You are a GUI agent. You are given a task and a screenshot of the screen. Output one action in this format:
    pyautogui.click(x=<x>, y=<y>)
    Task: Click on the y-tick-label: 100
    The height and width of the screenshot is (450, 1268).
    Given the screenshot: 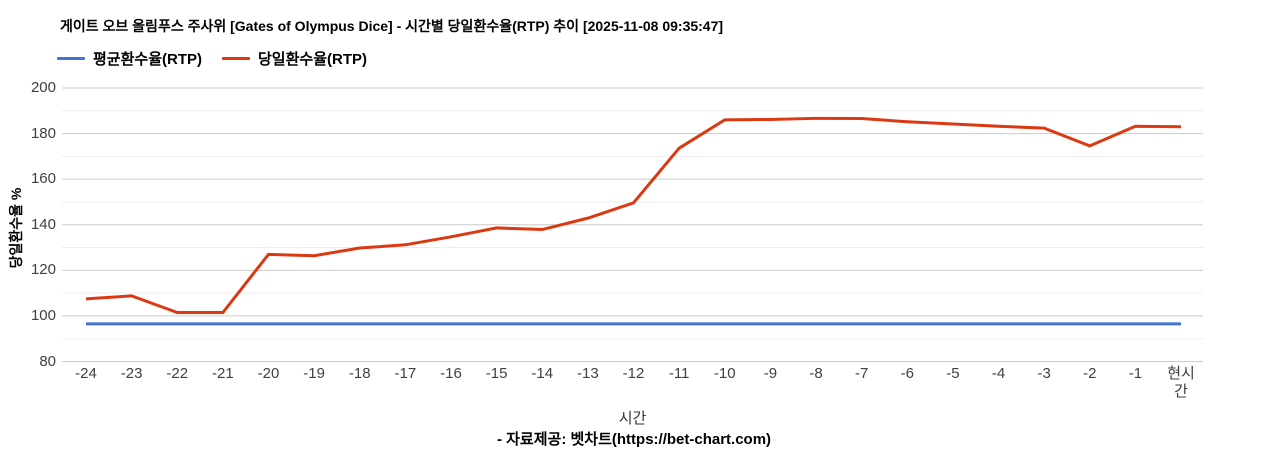 What is the action you would take?
    pyautogui.click(x=43, y=315)
    